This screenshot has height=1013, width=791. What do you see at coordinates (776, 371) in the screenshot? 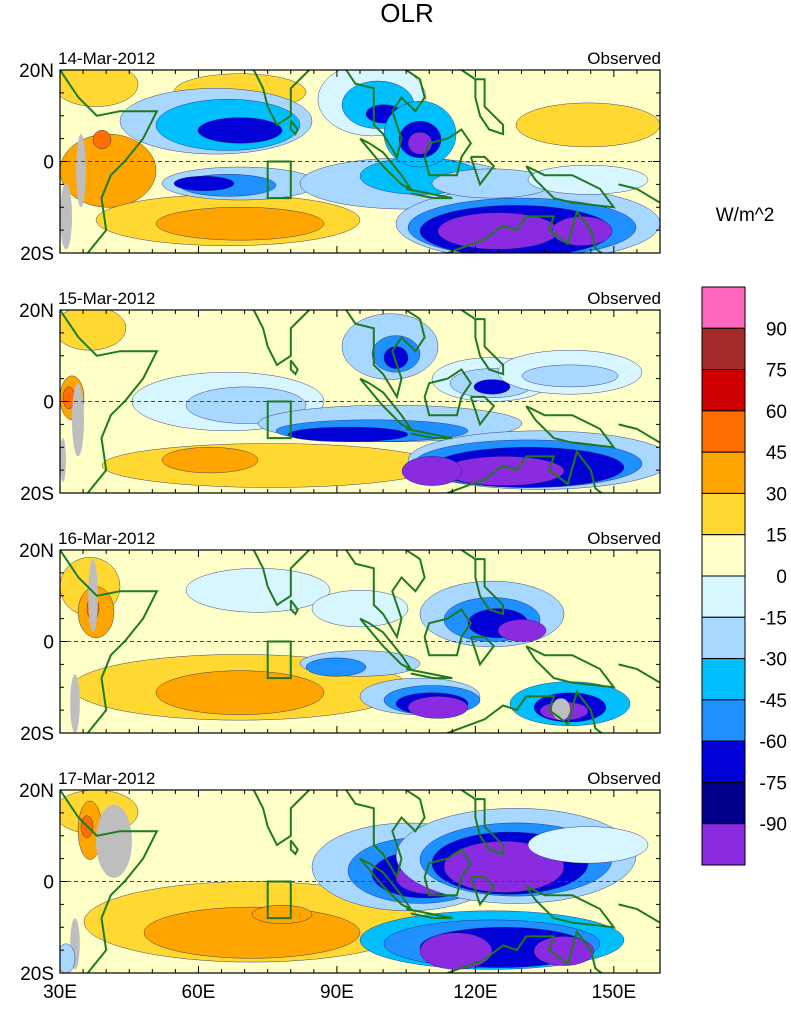
I see `colorbar-label: 75` at bounding box center [776, 371].